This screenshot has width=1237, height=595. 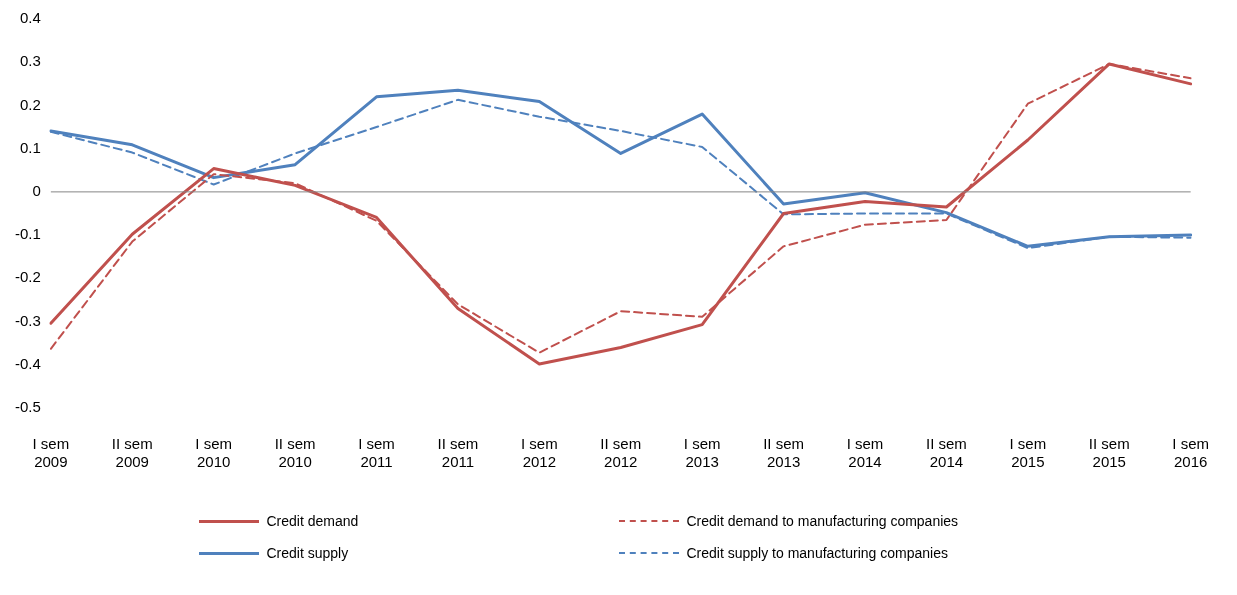 I want to click on x-tick-label: II sem 2012, so click(x=621, y=453).